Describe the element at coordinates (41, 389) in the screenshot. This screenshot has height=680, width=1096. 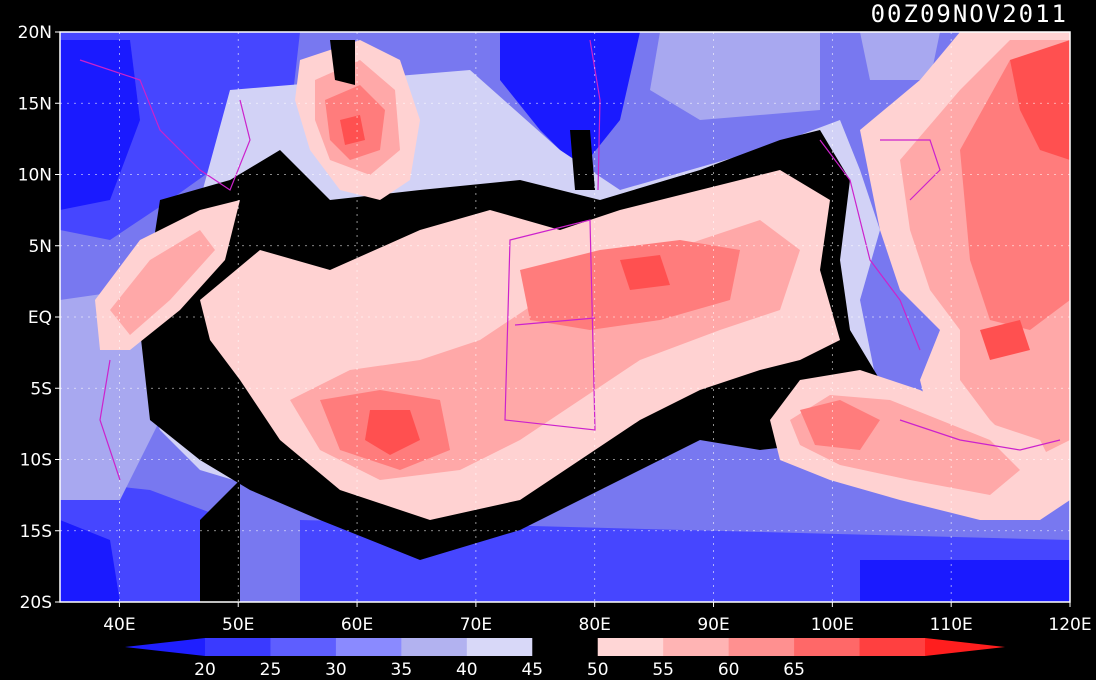
I see `lat-label: 5S` at that location.